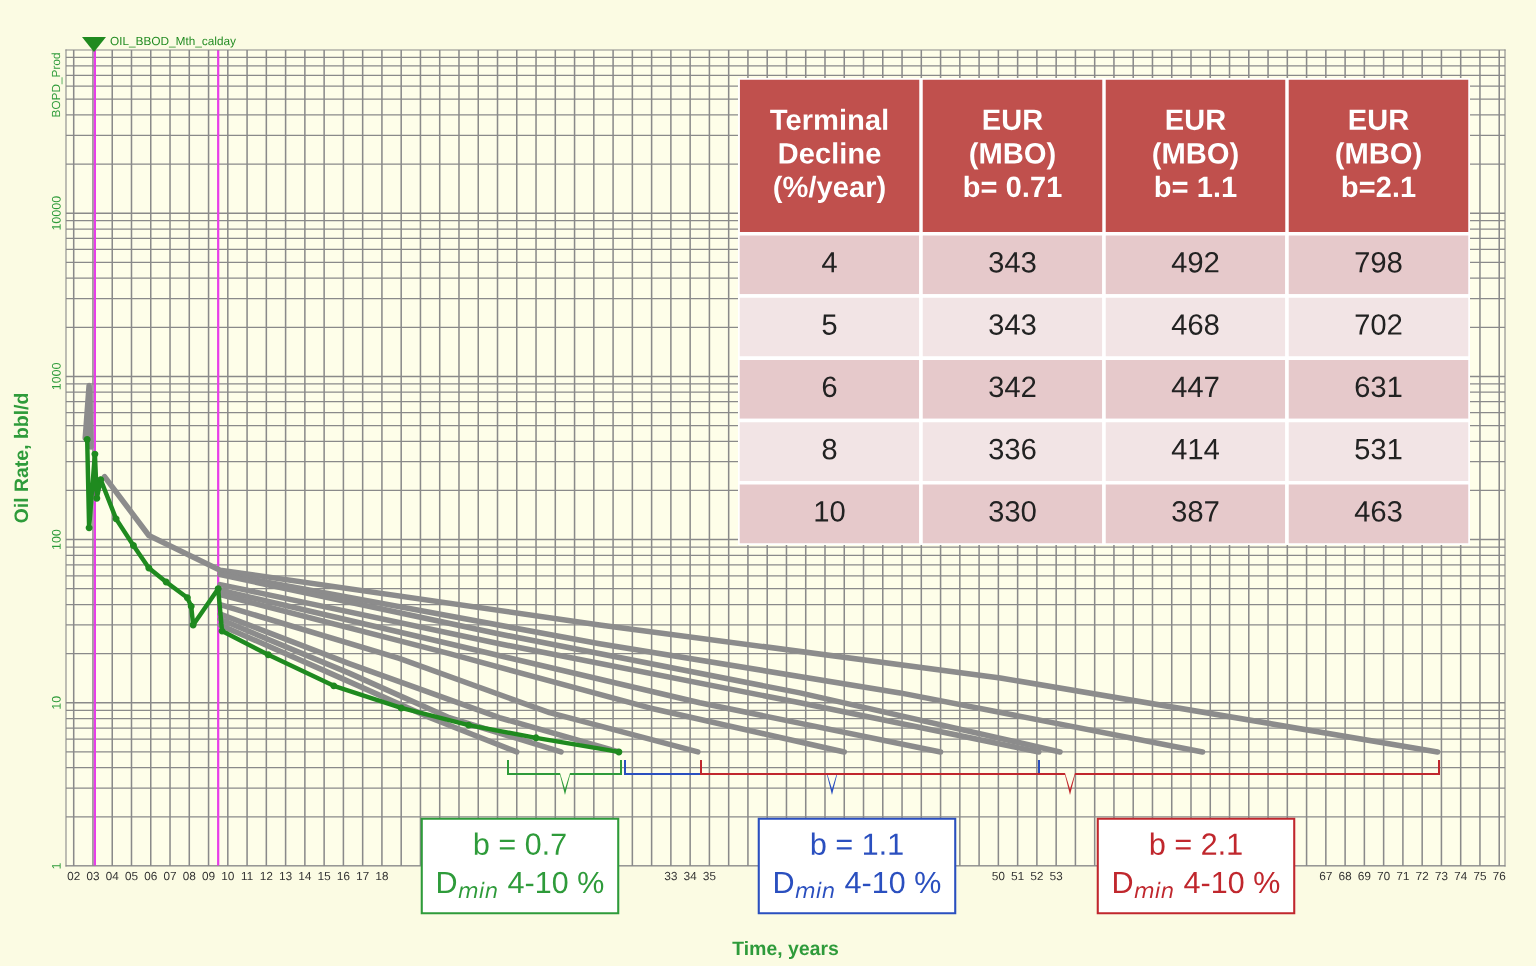 The image size is (1536, 966). Describe the element at coordinates (173, 42) in the screenshot. I see `legend-label: OIL_BBOD_Mth_calday` at that location.